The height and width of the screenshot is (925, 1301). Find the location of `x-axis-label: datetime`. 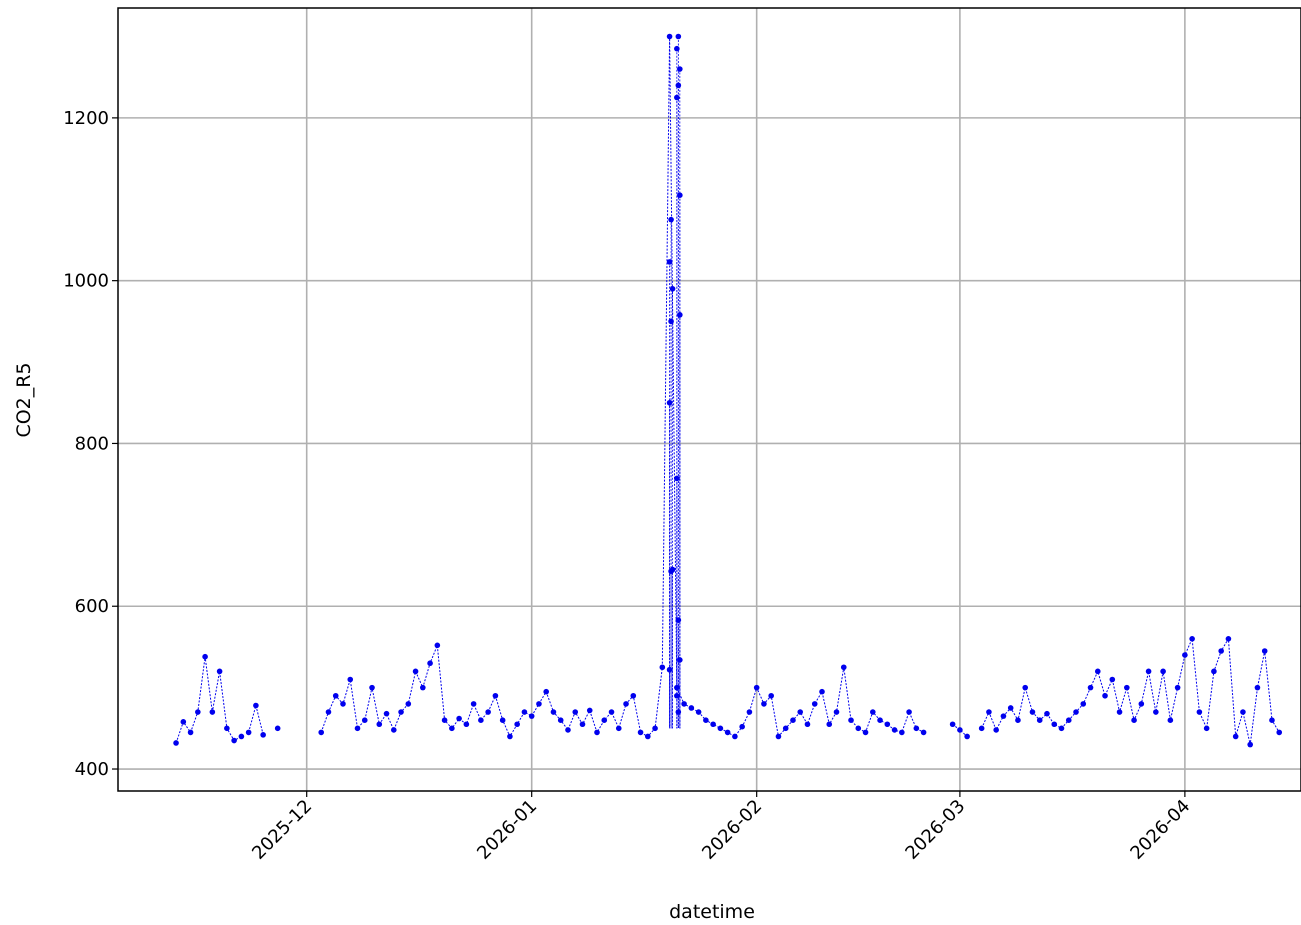

x-axis-label: datetime is located at coordinates (712, 912).